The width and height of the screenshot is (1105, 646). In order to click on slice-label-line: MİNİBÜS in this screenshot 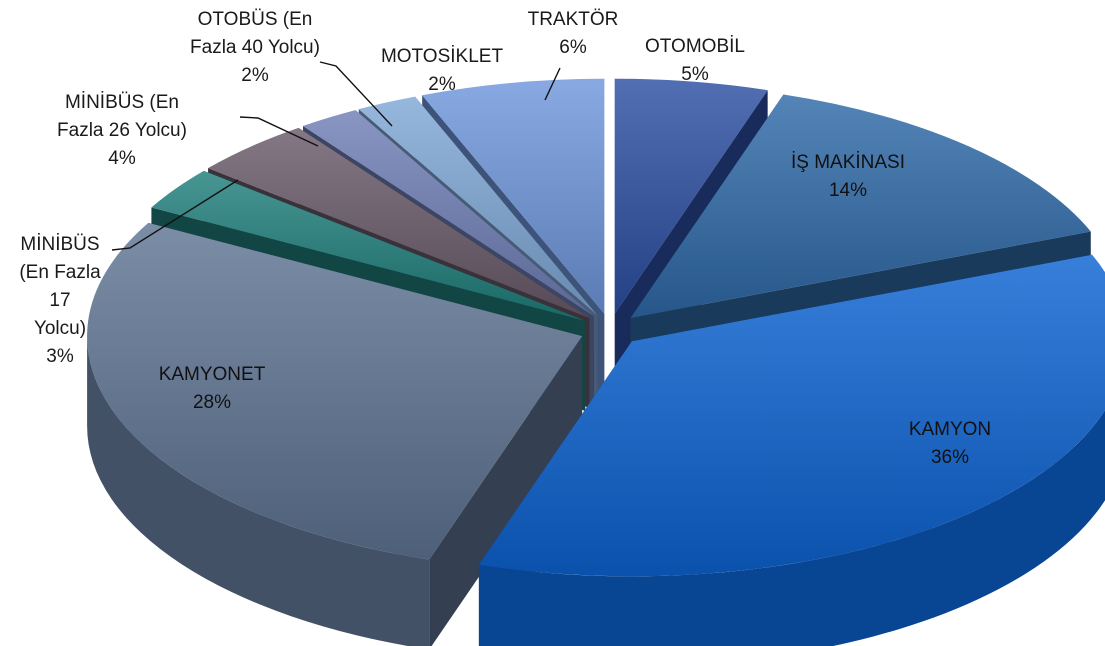, I will do `click(59, 244)`.